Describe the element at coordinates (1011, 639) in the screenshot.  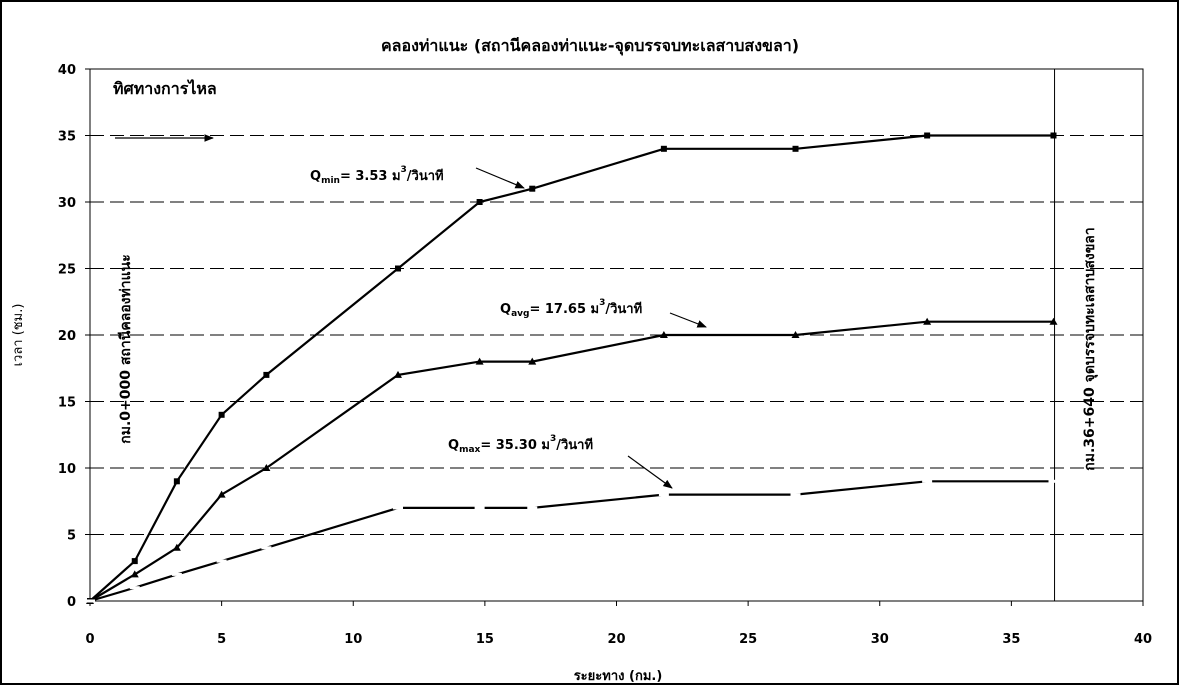
I see `x-tick-label: 35` at that location.